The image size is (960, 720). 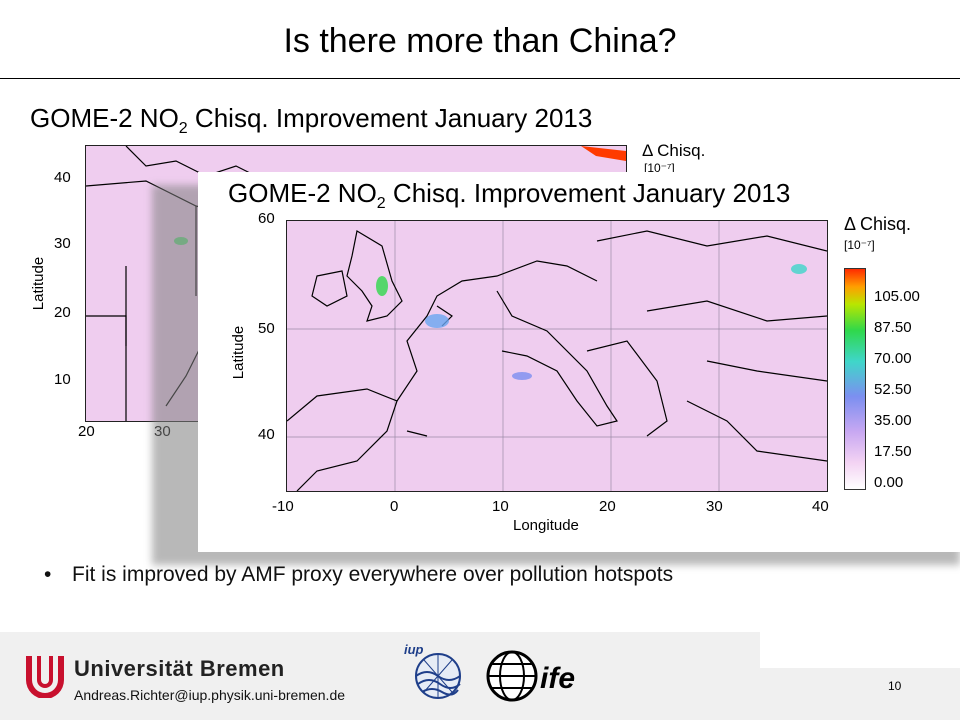 What do you see at coordinates (266, 434) in the screenshot?
I see `front-map-ytick: 40` at bounding box center [266, 434].